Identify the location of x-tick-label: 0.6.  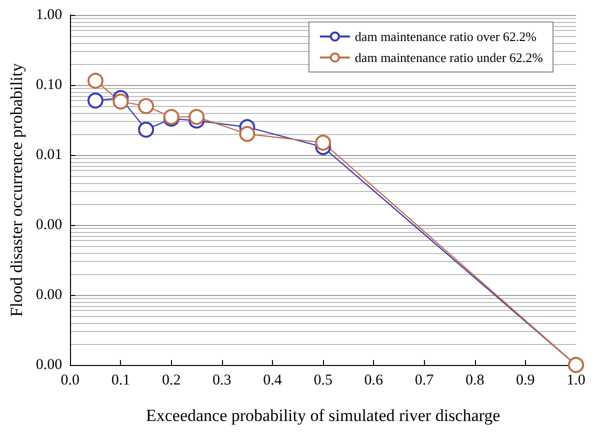
(374, 380).